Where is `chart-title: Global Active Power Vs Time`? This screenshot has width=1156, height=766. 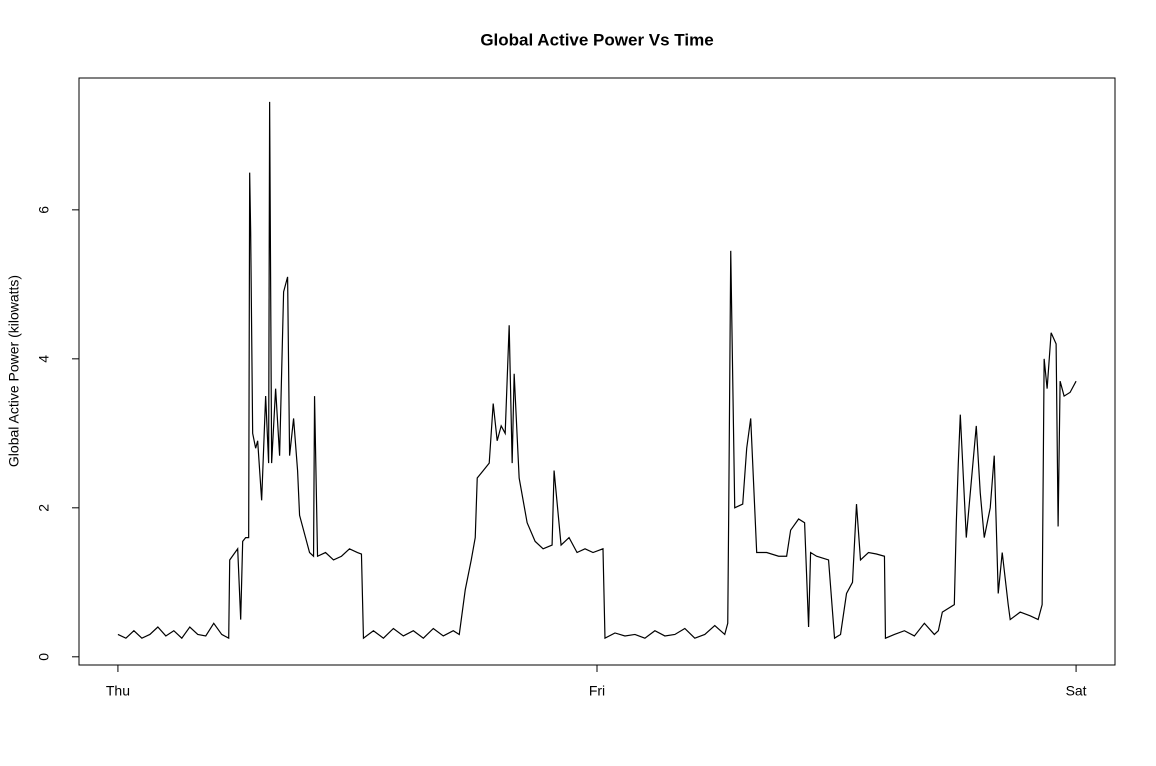
chart-title: Global Active Power Vs Time is located at coordinates (596, 39).